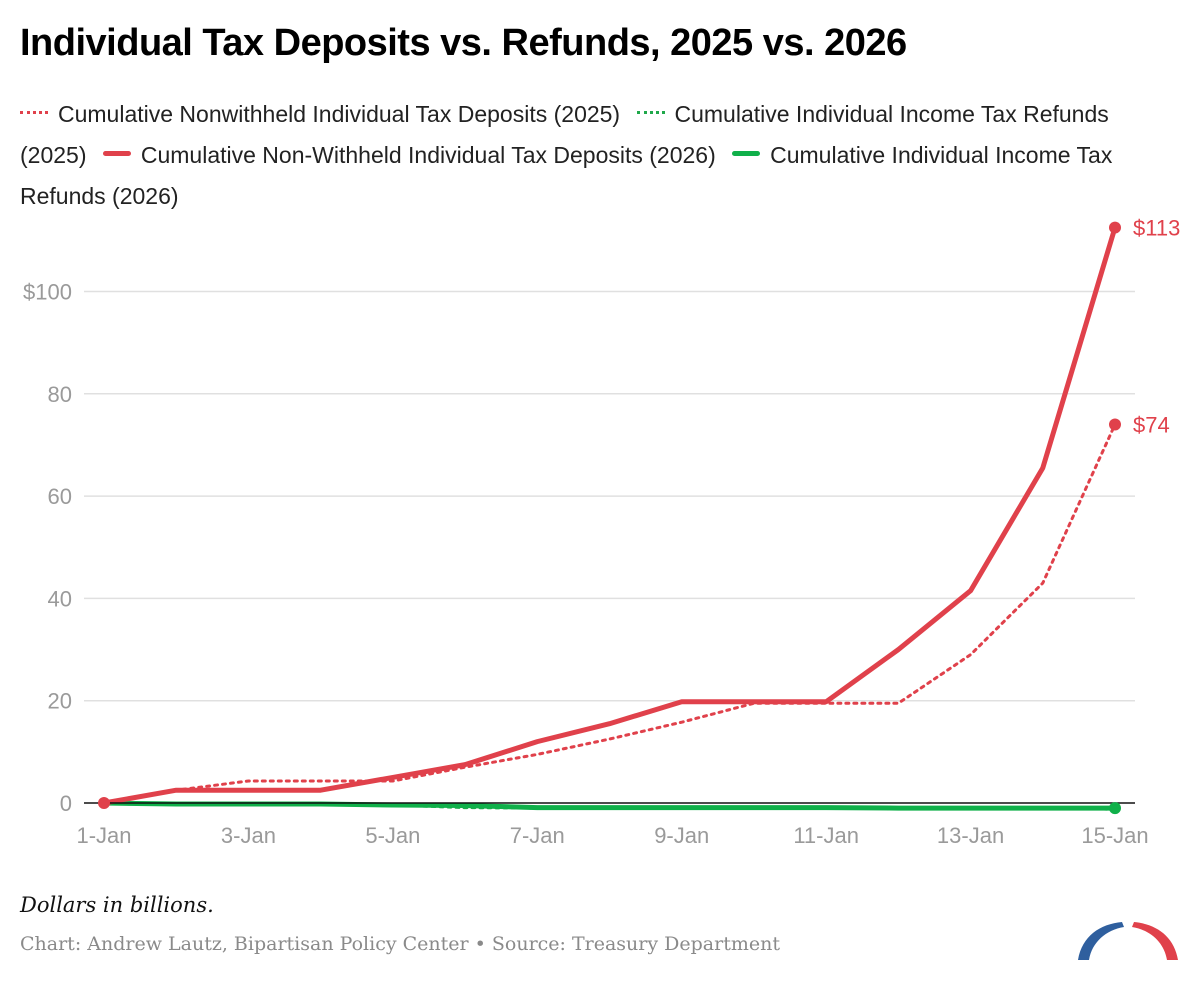 This screenshot has width=1200, height=983. What do you see at coordinates (66, 803) in the screenshot?
I see `y-tick-label: 0` at bounding box center [66, 803].